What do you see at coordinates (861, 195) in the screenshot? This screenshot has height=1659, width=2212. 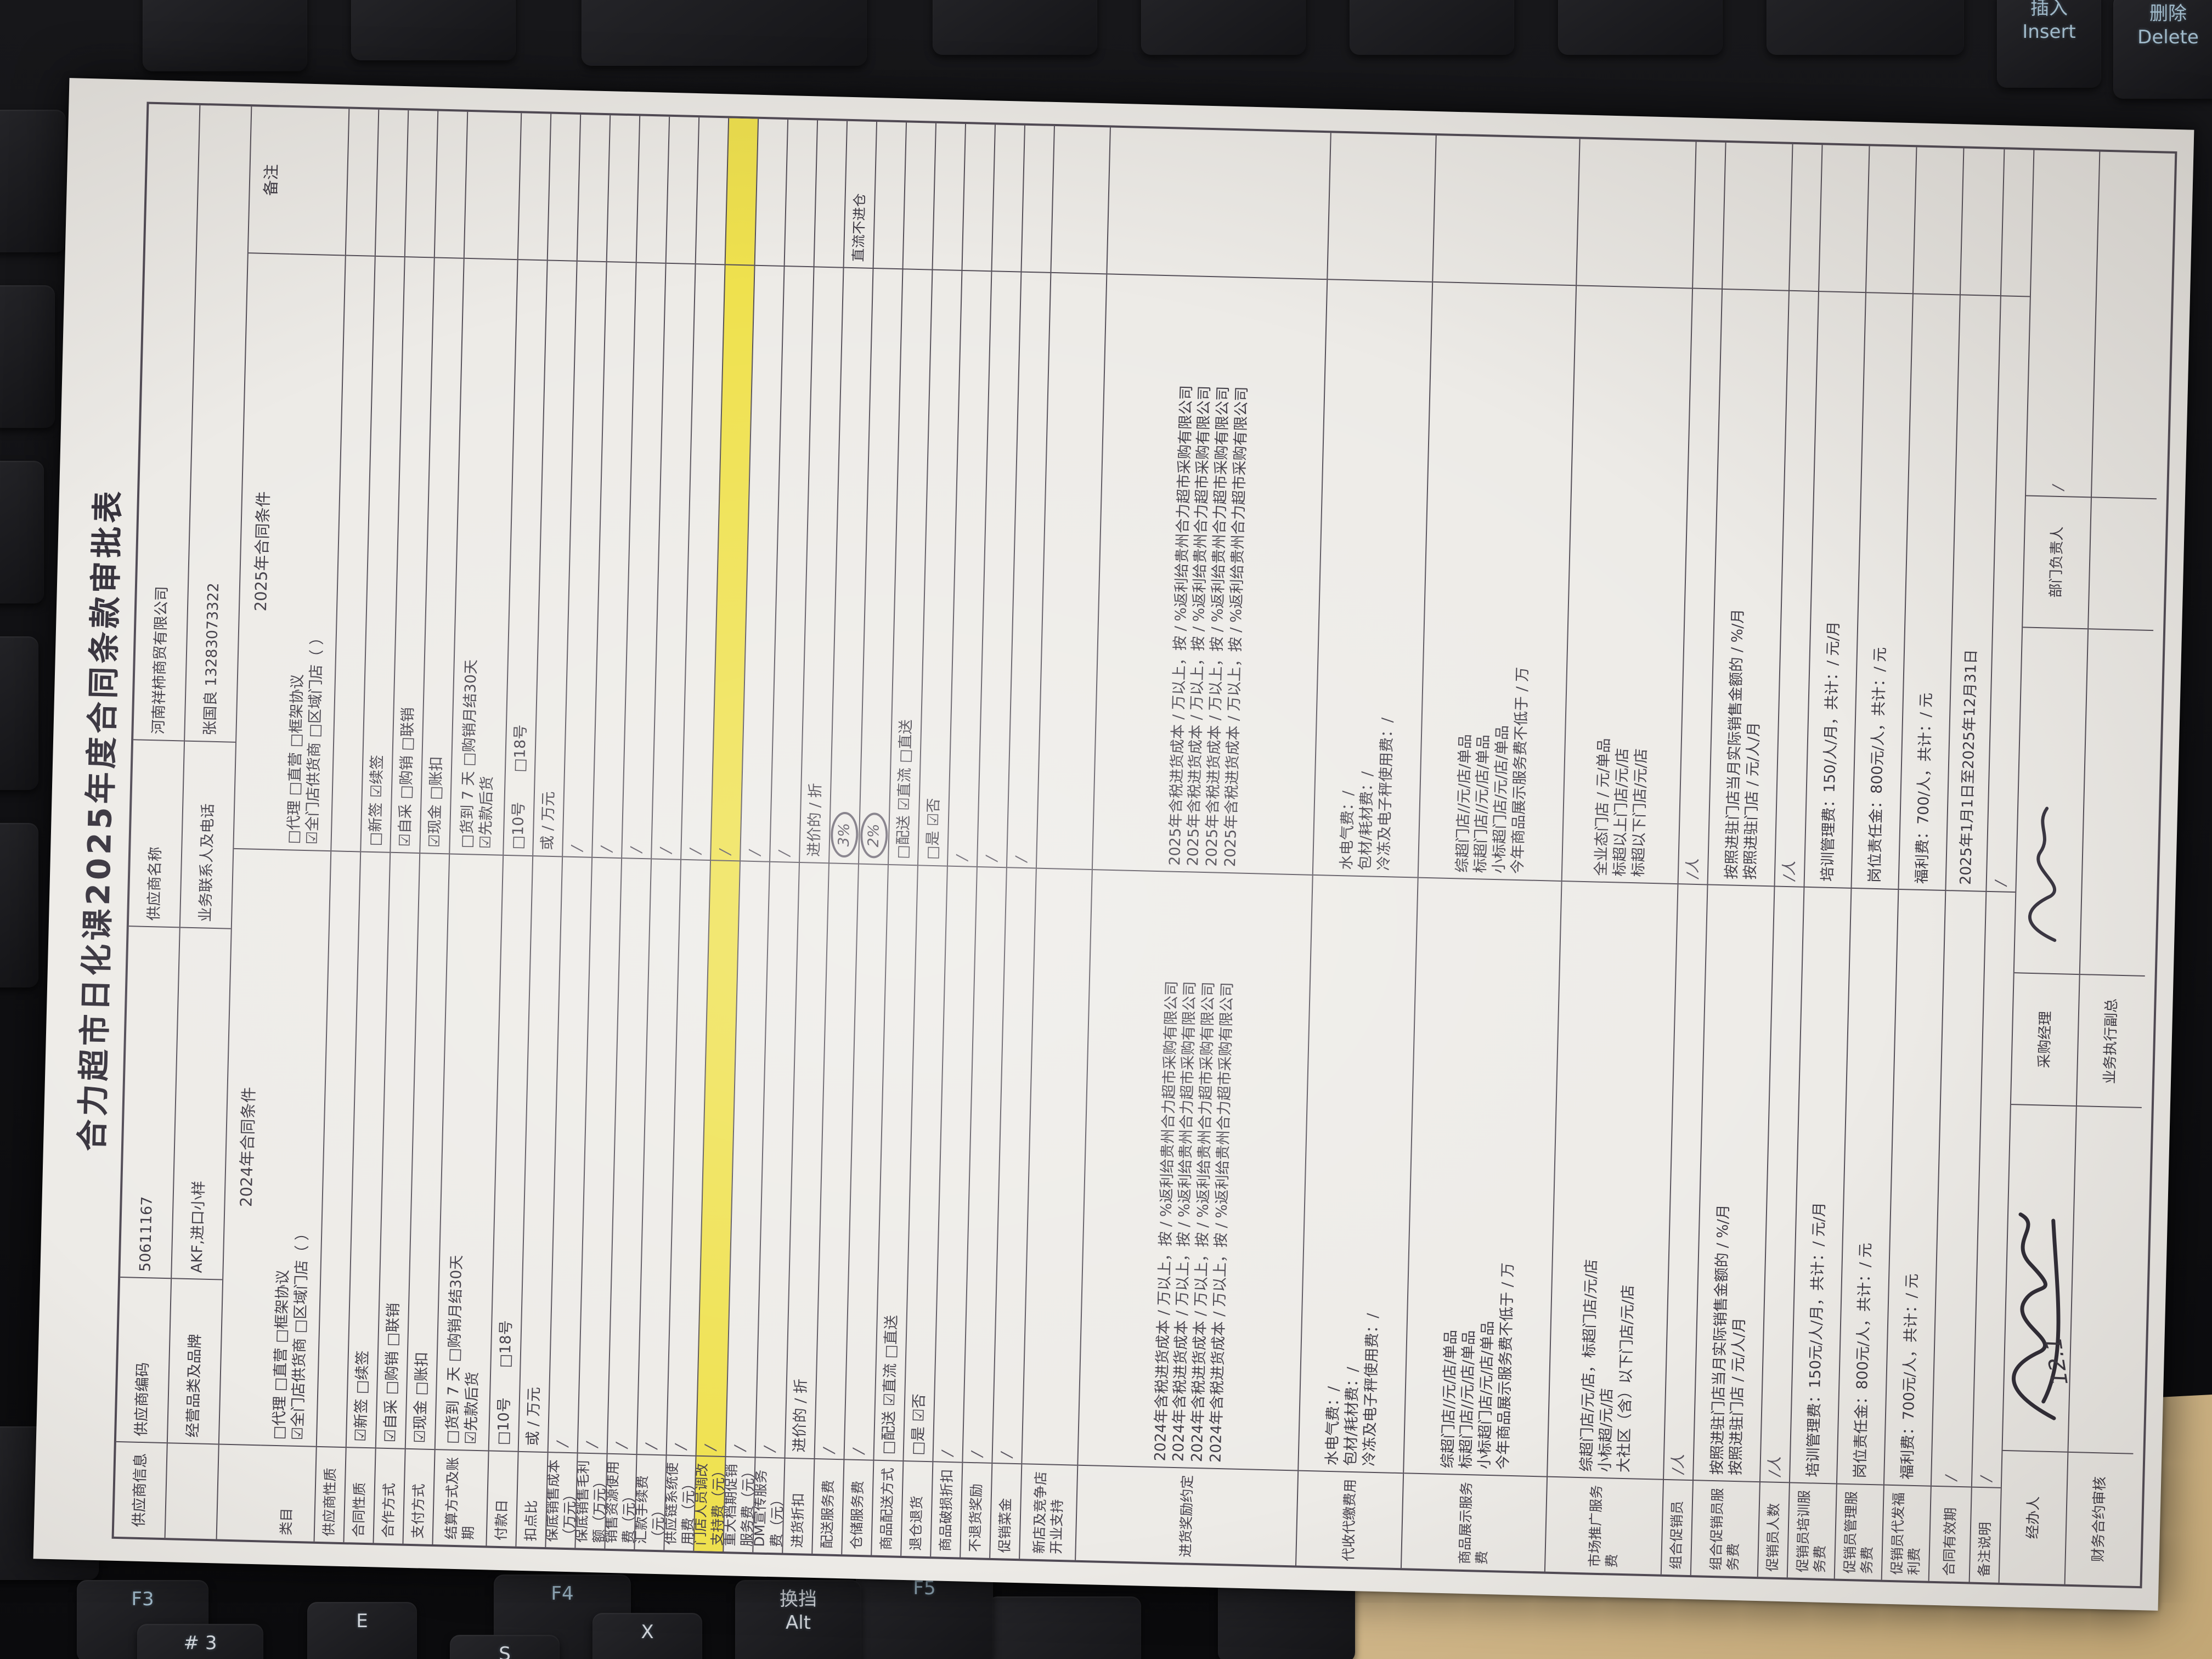 I see `row-note: 直流不进仓` at bounding box center [861, 195].